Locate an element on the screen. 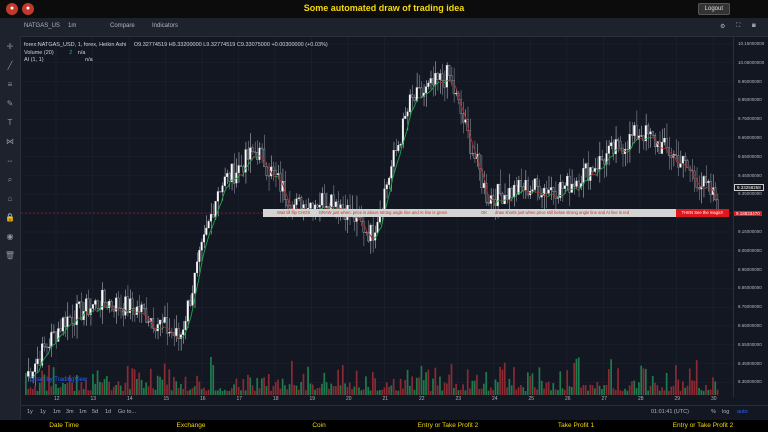 This screenshot has width=768, height=432. text-icon: T is located at coordinates (10, 122).